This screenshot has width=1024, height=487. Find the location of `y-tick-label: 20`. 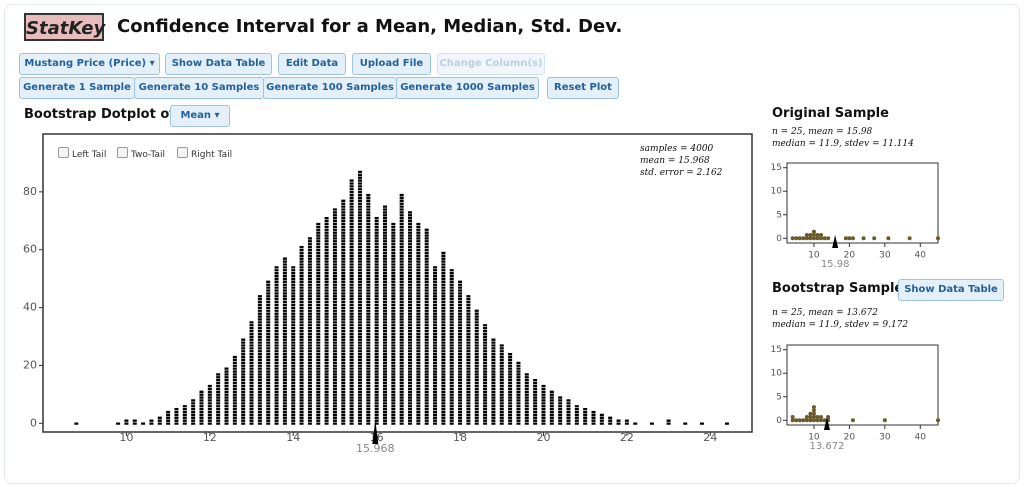

y-tick-label: 20 is located at coordinates (30, 364).